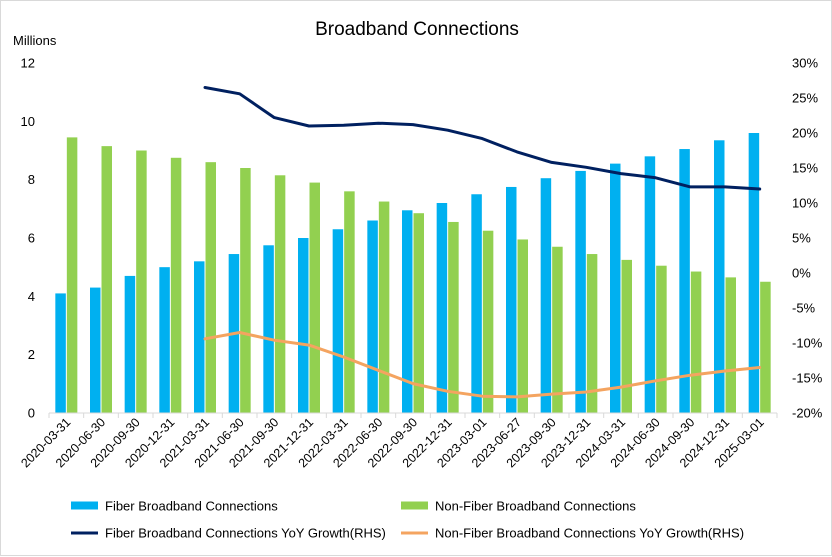 This screenshot has width=832, height=557. What do you see at coordinates (28, 63) in the screenshot?
I see `y-axis-tick-label: 12` at bounding box center [28, 63].